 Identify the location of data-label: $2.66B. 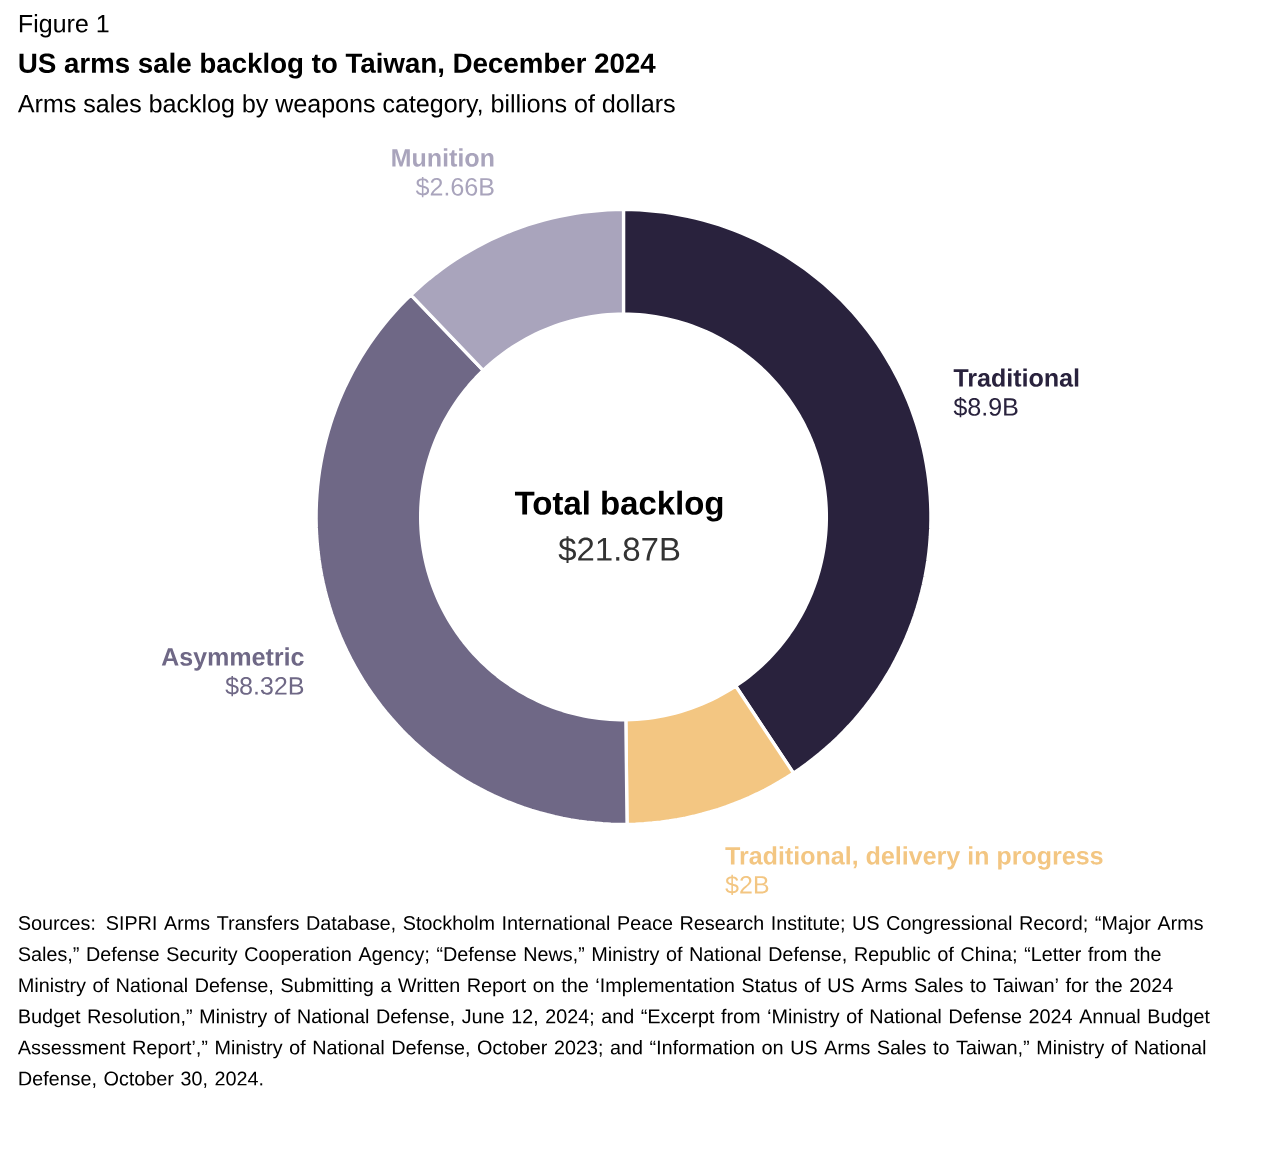
(454, 187).